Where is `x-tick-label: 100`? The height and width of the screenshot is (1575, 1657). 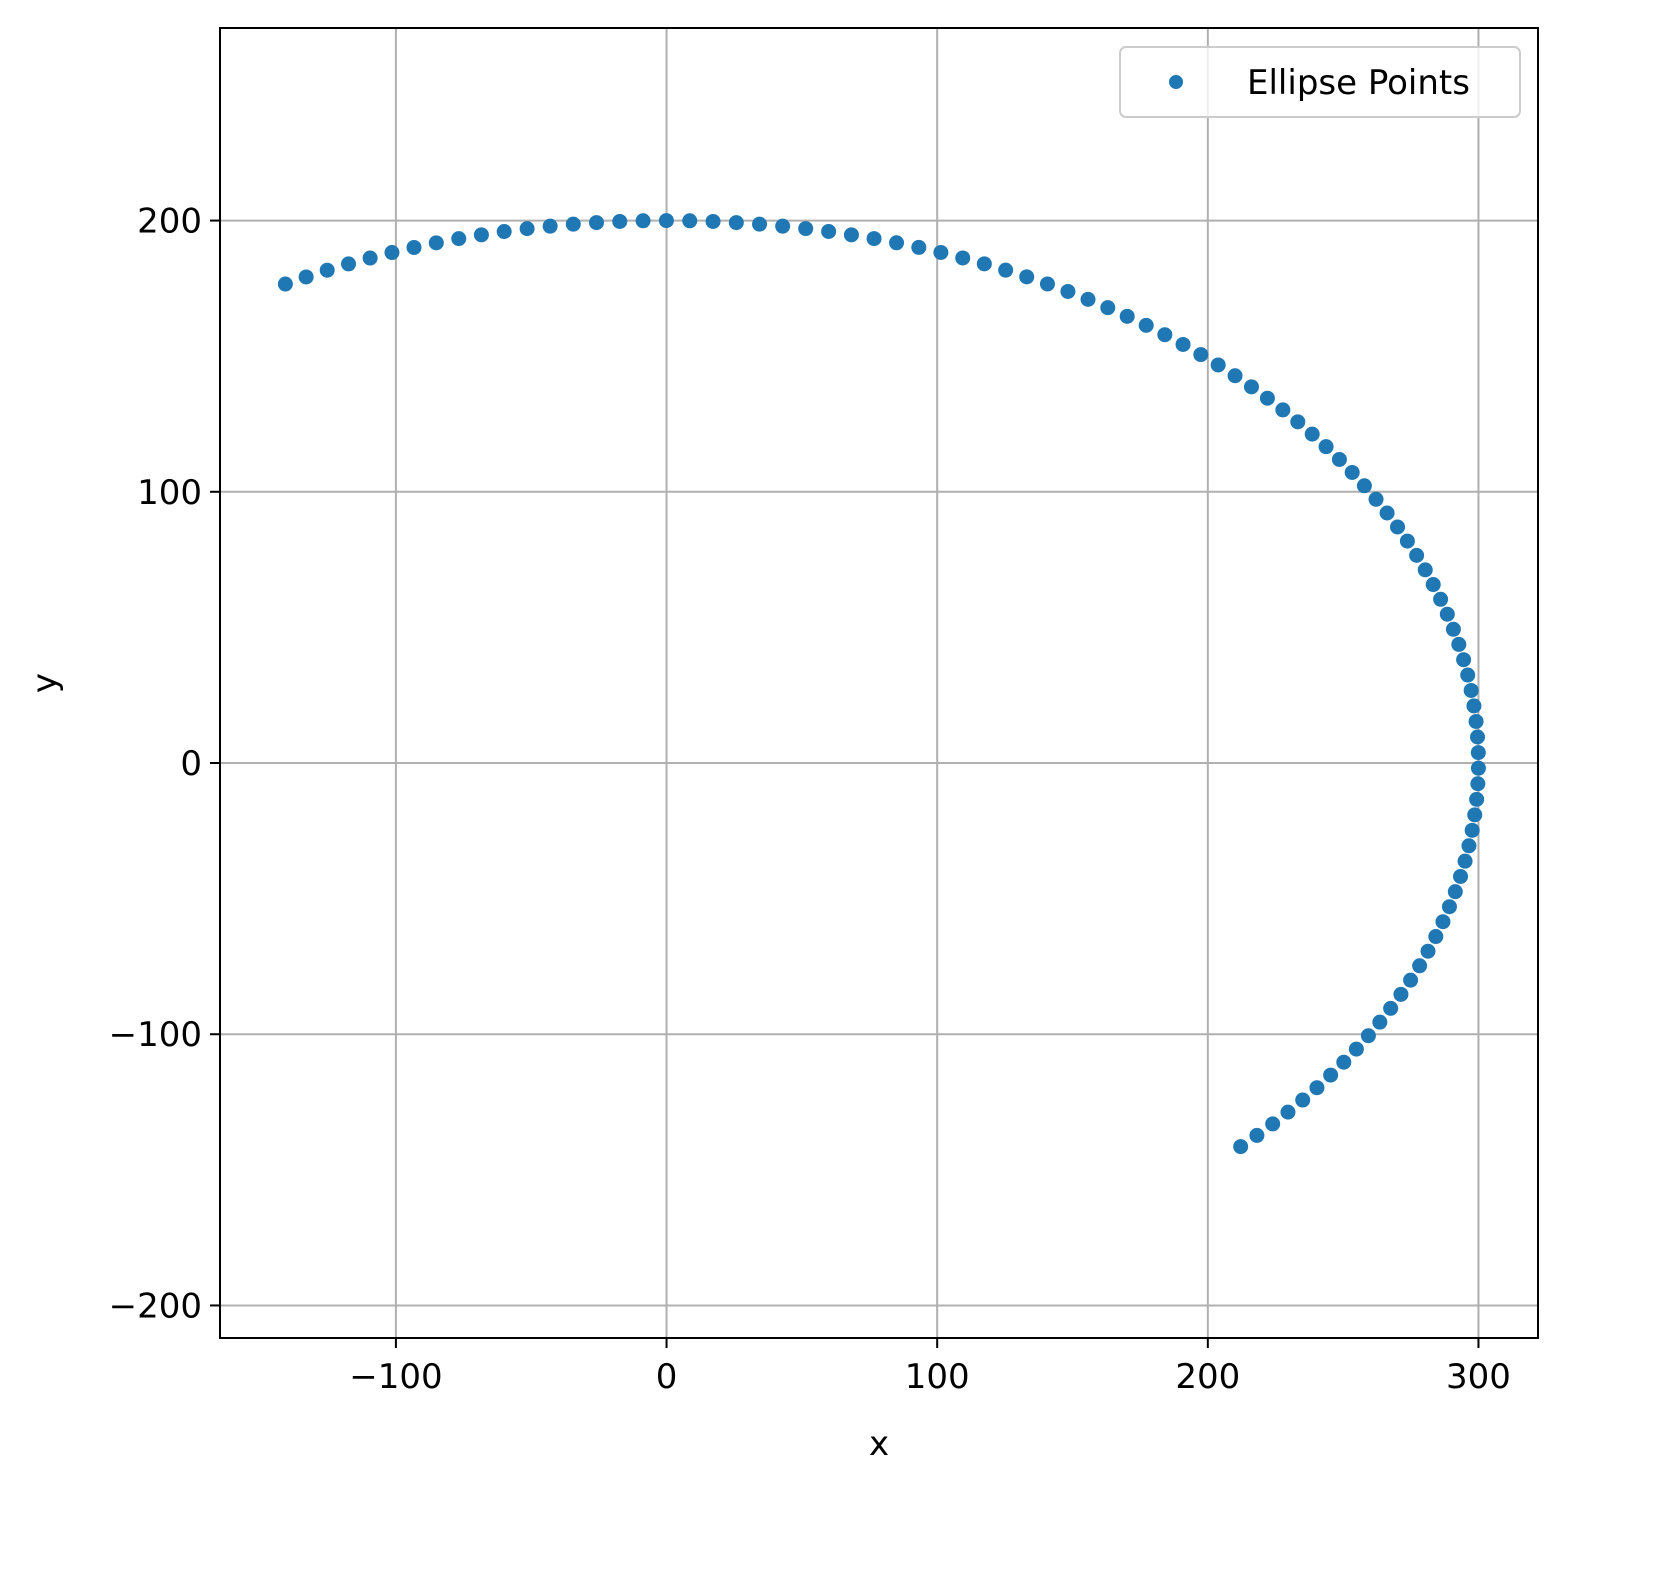
x-tick-label: 100 is located at coordinates (937, 1377).